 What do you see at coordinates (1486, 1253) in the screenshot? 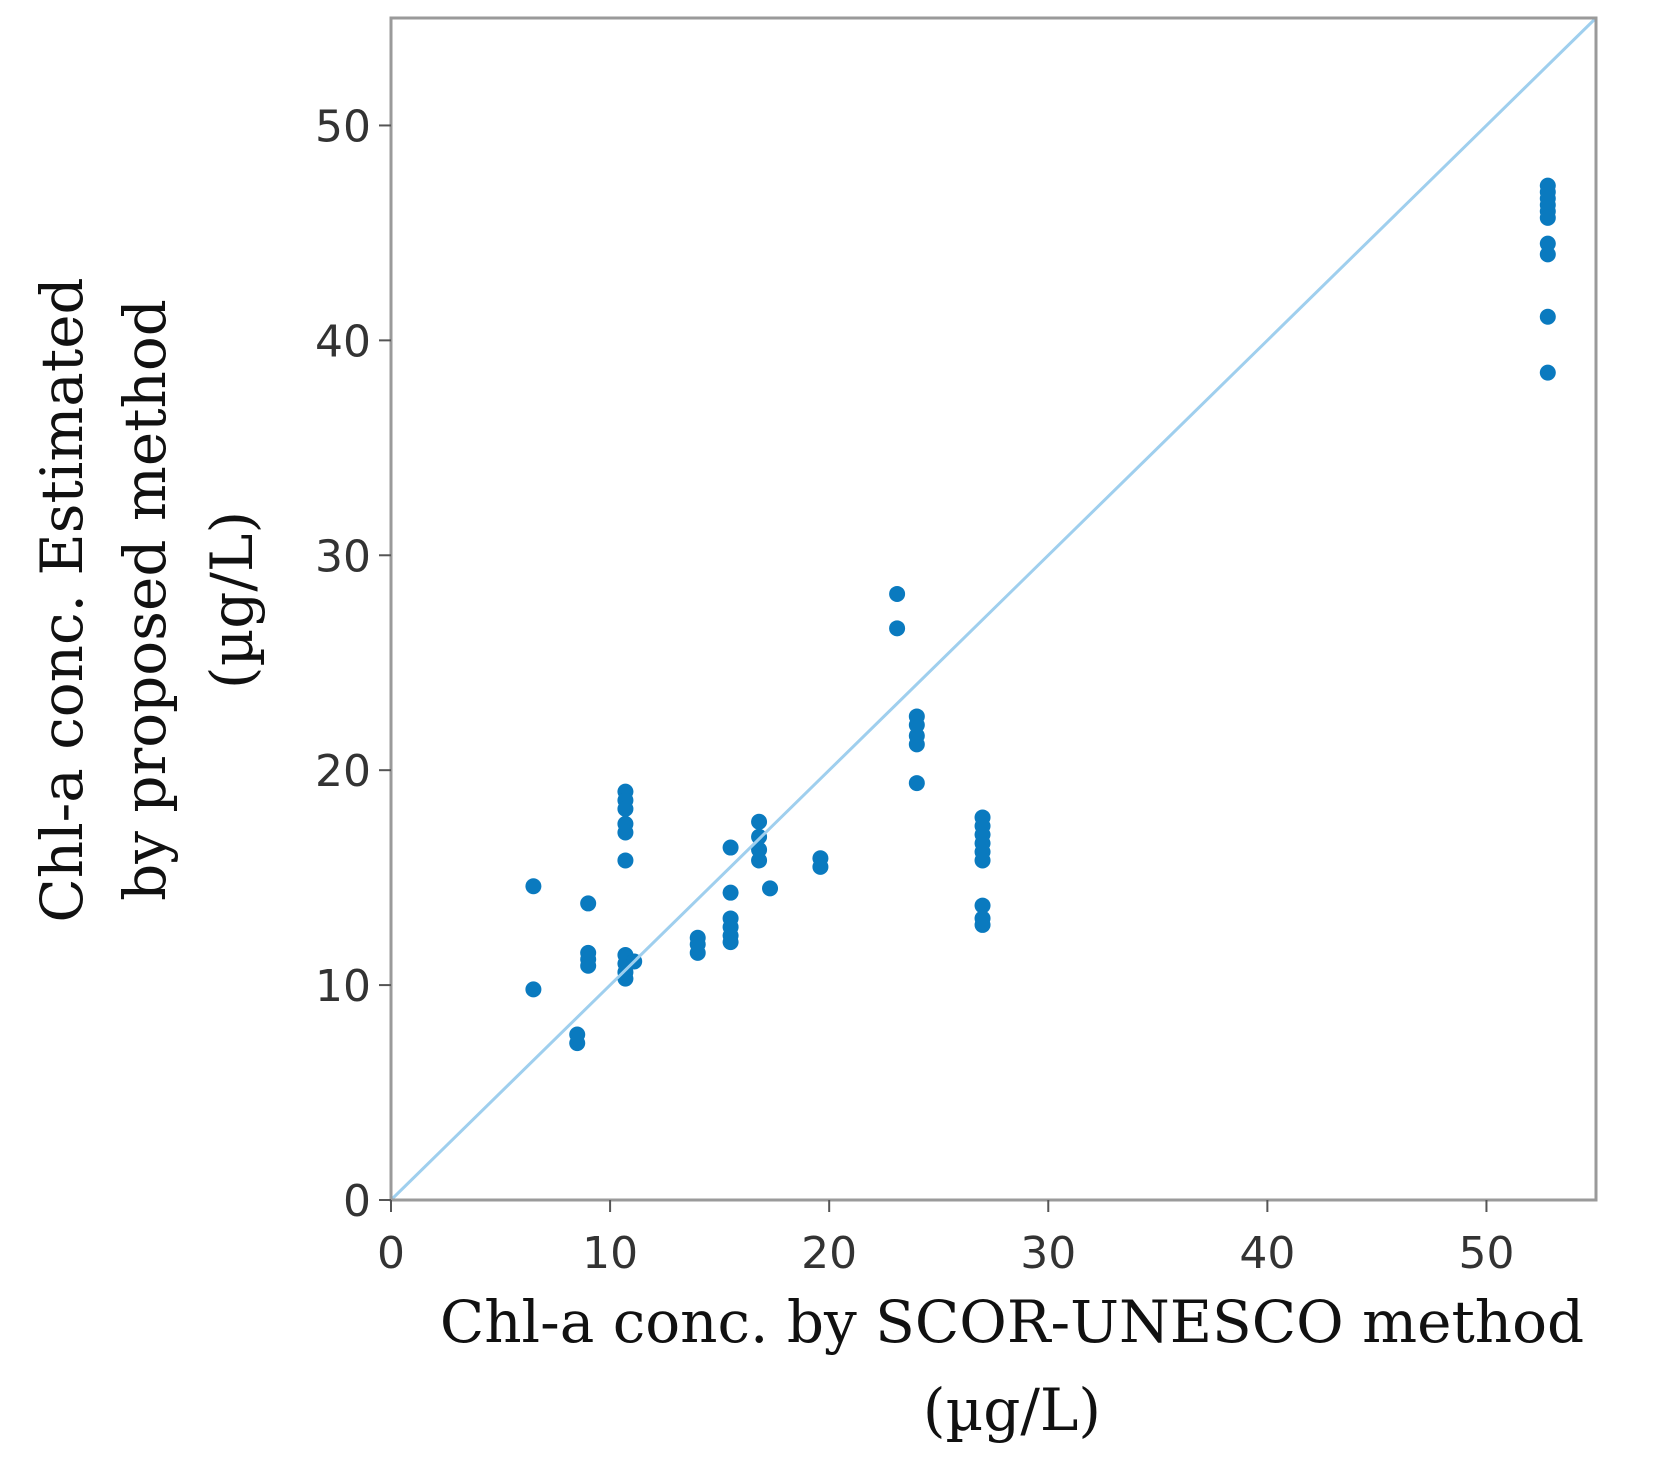
I see `x-tick-label: 50` at bounding box center [1486, 1253].